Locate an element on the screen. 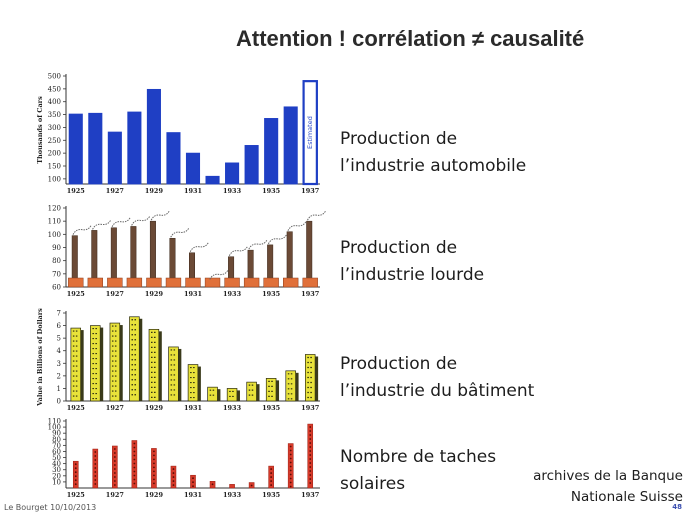  chart2-x-tick-label-1937: 1937 is located at coordinates (310, 294).